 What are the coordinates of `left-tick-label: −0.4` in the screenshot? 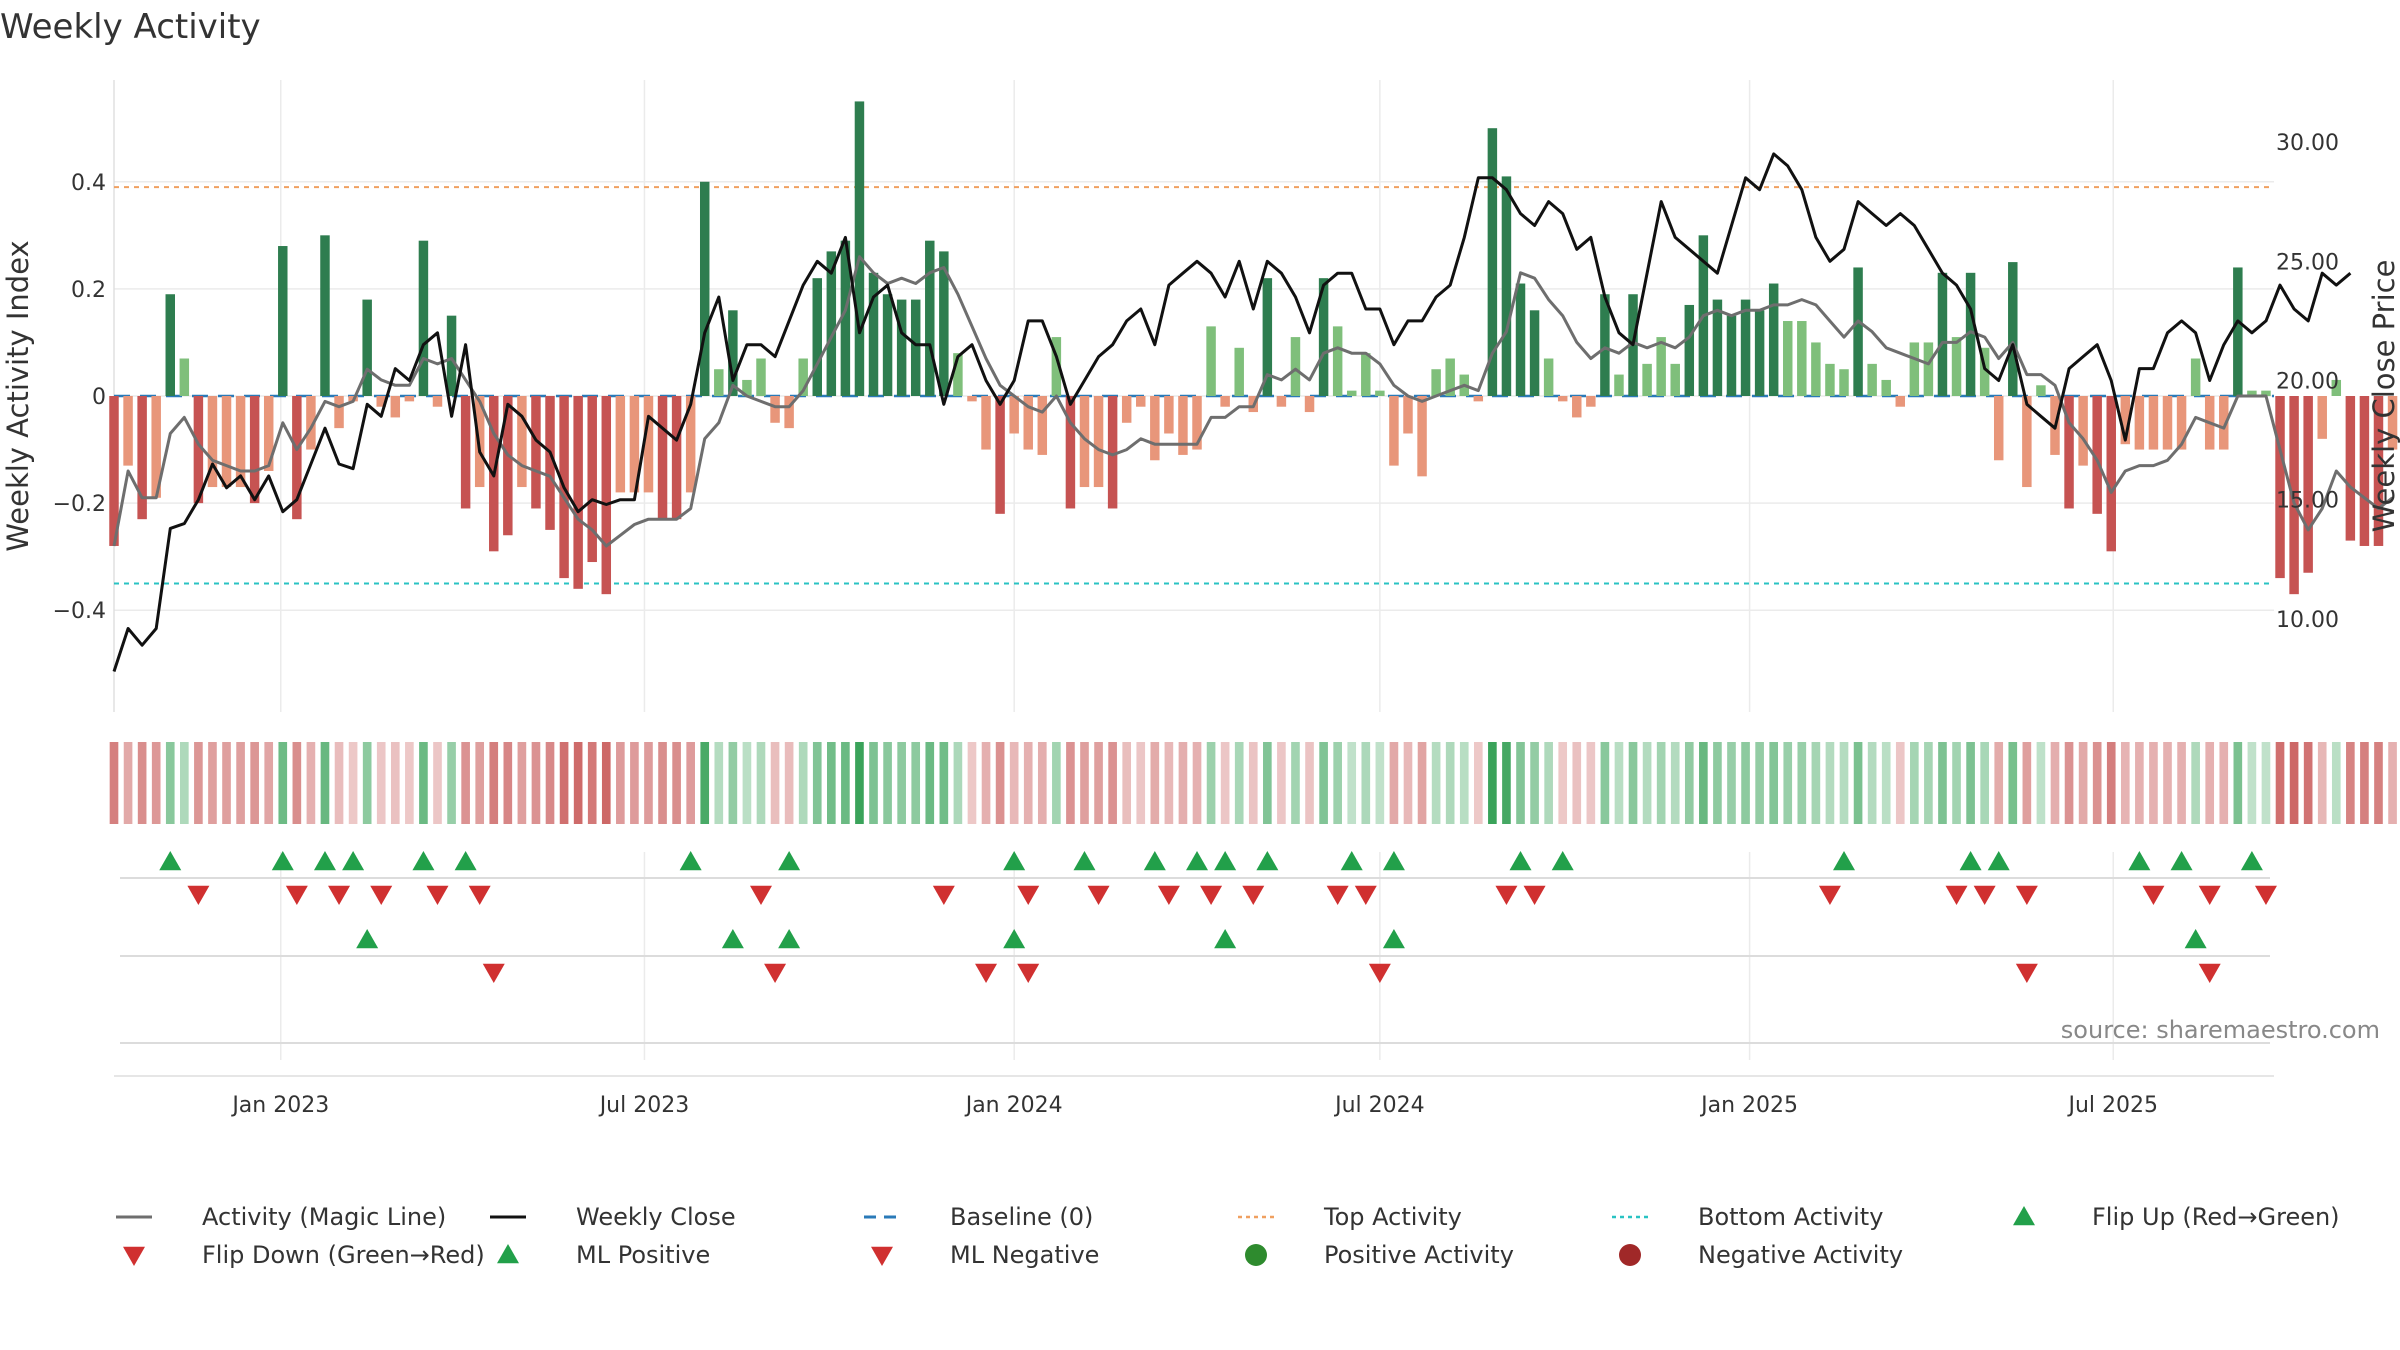 It's located at (79, 611).